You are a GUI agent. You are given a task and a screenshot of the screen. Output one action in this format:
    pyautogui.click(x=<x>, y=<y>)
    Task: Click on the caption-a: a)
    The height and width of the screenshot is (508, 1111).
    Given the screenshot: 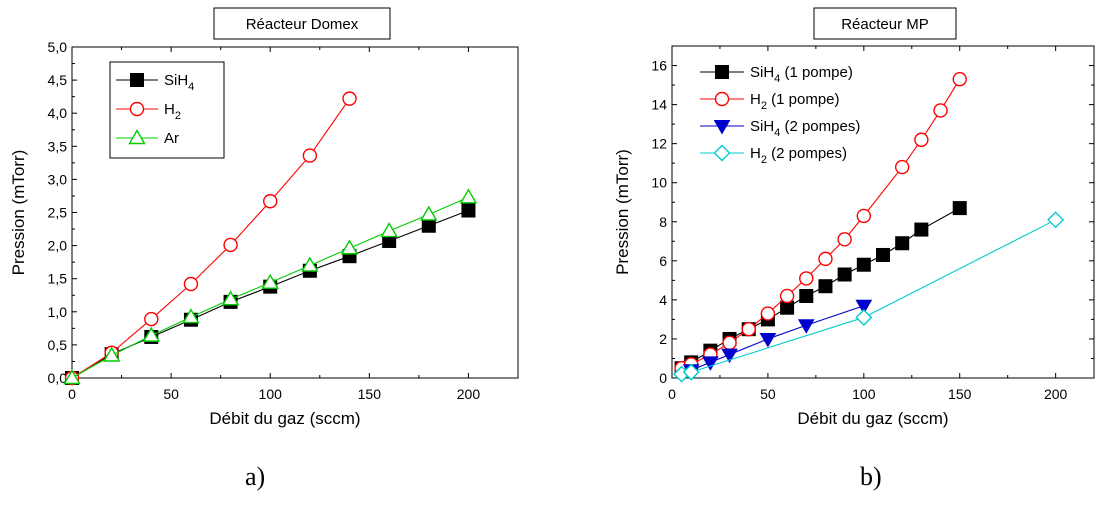 What is the action you would take?
    pyautogui.click(x=255, y=476)
    